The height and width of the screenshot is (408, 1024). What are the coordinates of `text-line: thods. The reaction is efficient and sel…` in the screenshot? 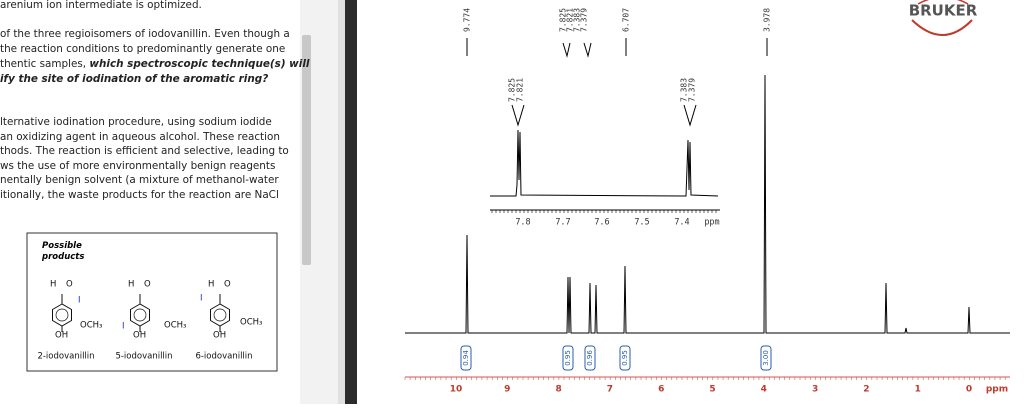 It's located at (144, 151).